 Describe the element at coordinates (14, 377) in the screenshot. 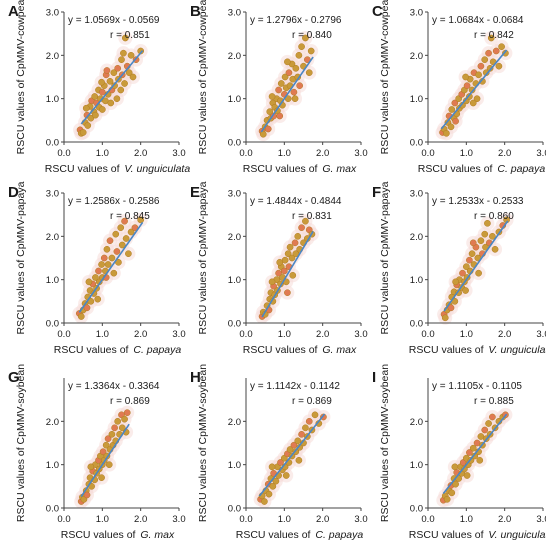

I see `panel-letter: G` at that location.